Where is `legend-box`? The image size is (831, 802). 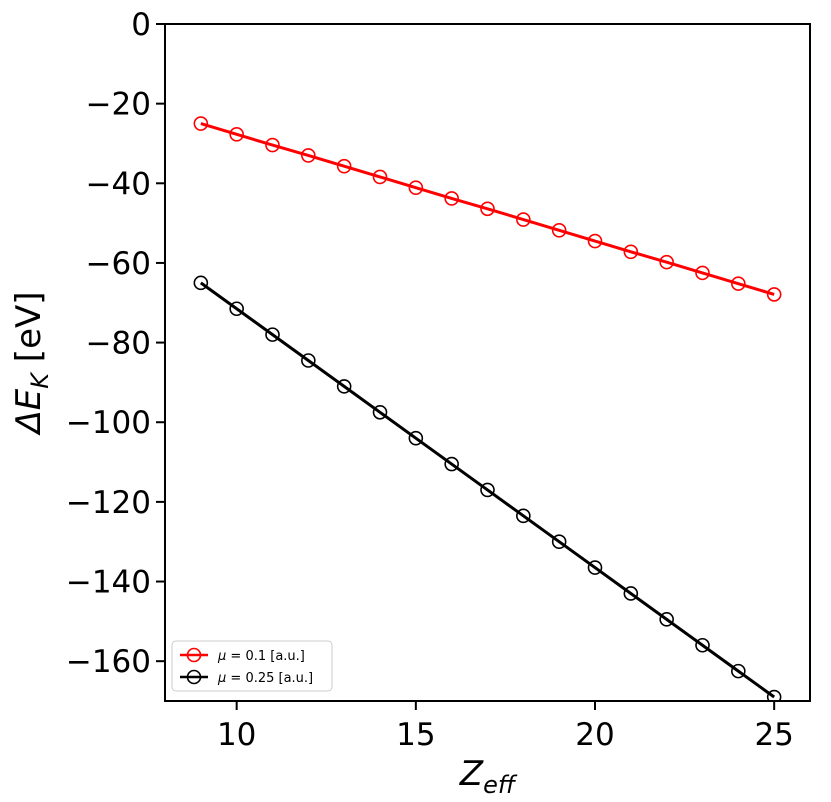
legend-box is located at coordinates (252, 666).